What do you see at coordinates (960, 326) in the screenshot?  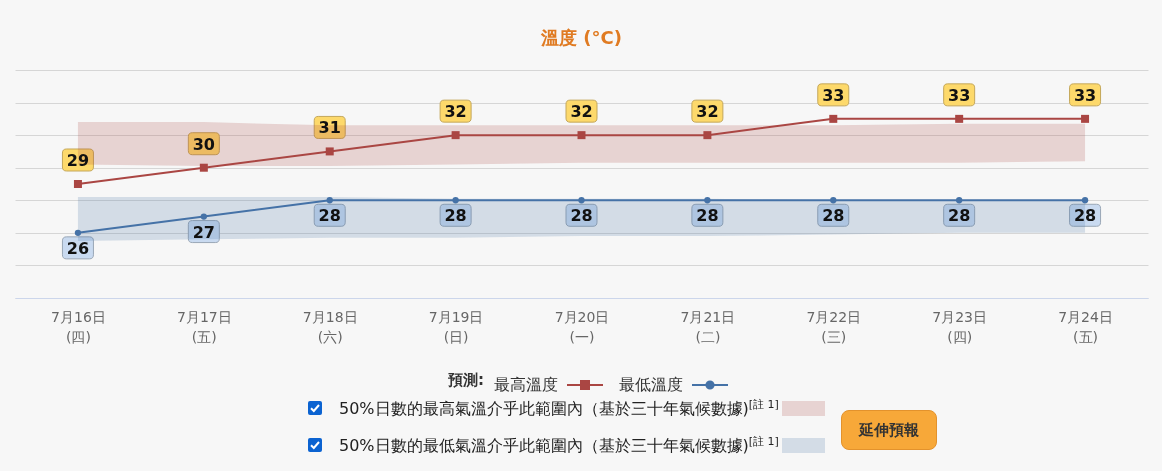 I see `x-tick-label: 7月23日 (四)` at bounding box center [960, 326].